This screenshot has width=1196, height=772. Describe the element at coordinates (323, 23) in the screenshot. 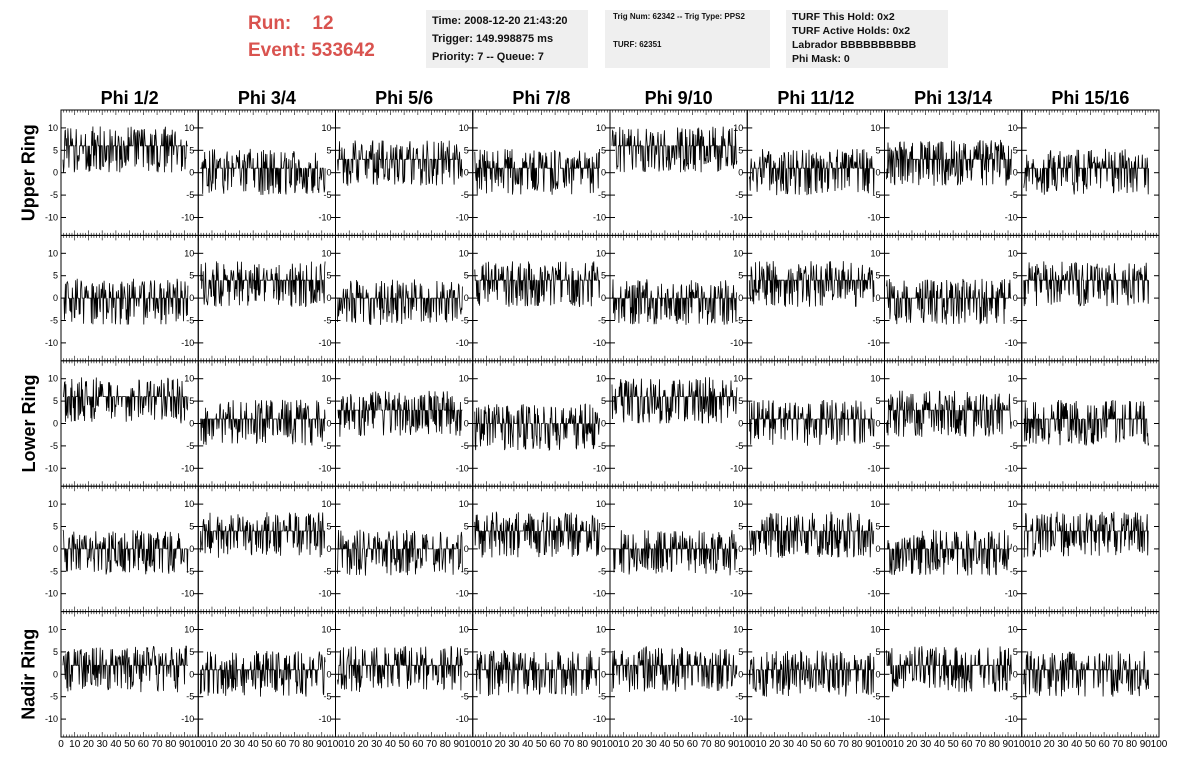

I see `run-value: 12` at that location.